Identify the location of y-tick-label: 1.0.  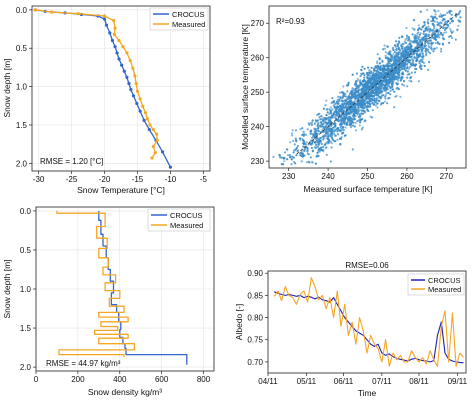
(22, 87).